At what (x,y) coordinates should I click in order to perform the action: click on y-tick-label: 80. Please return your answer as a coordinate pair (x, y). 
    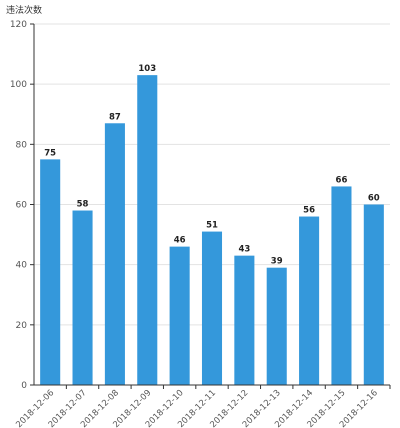
    Looking at the image, I should click on (22, 145).